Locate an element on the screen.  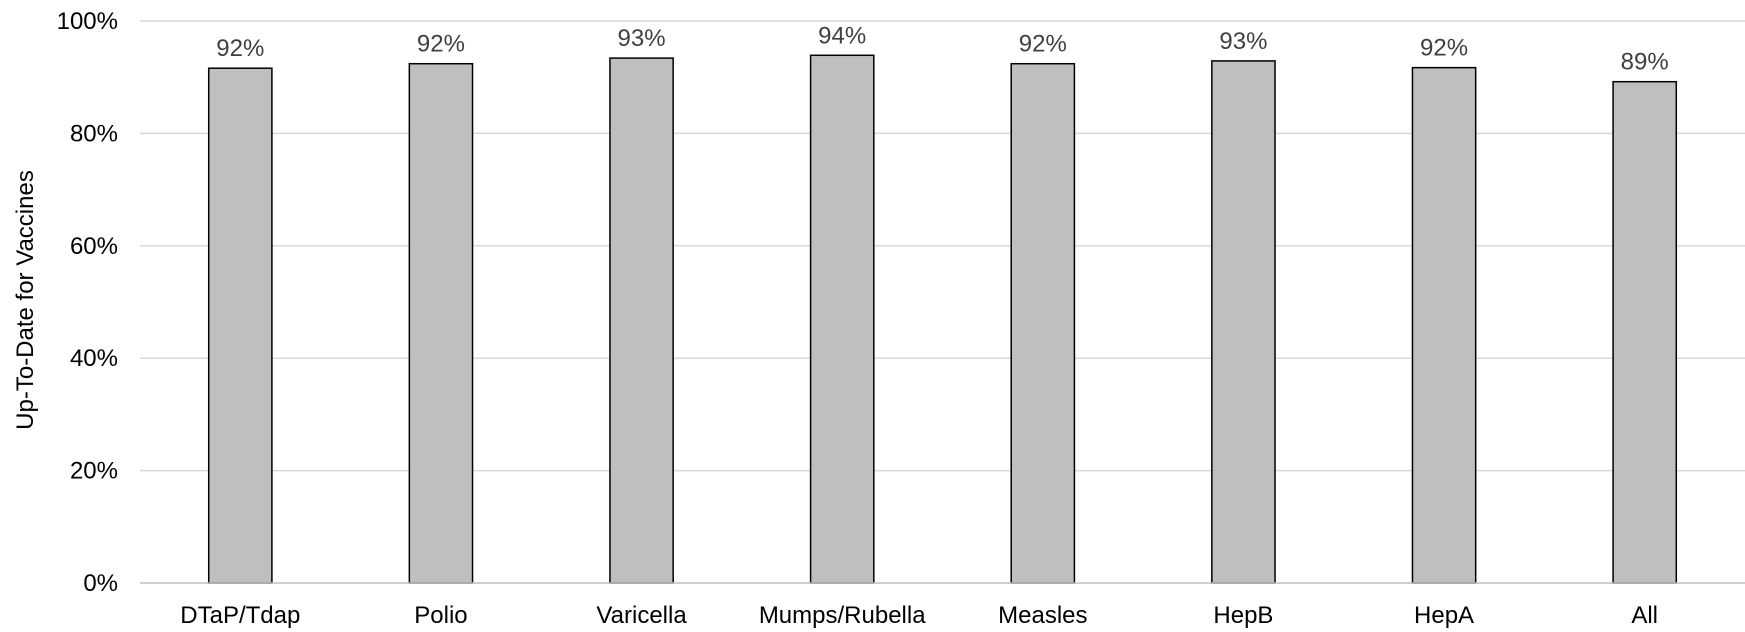
data-label: 94% is located at coordinates (842, 35).